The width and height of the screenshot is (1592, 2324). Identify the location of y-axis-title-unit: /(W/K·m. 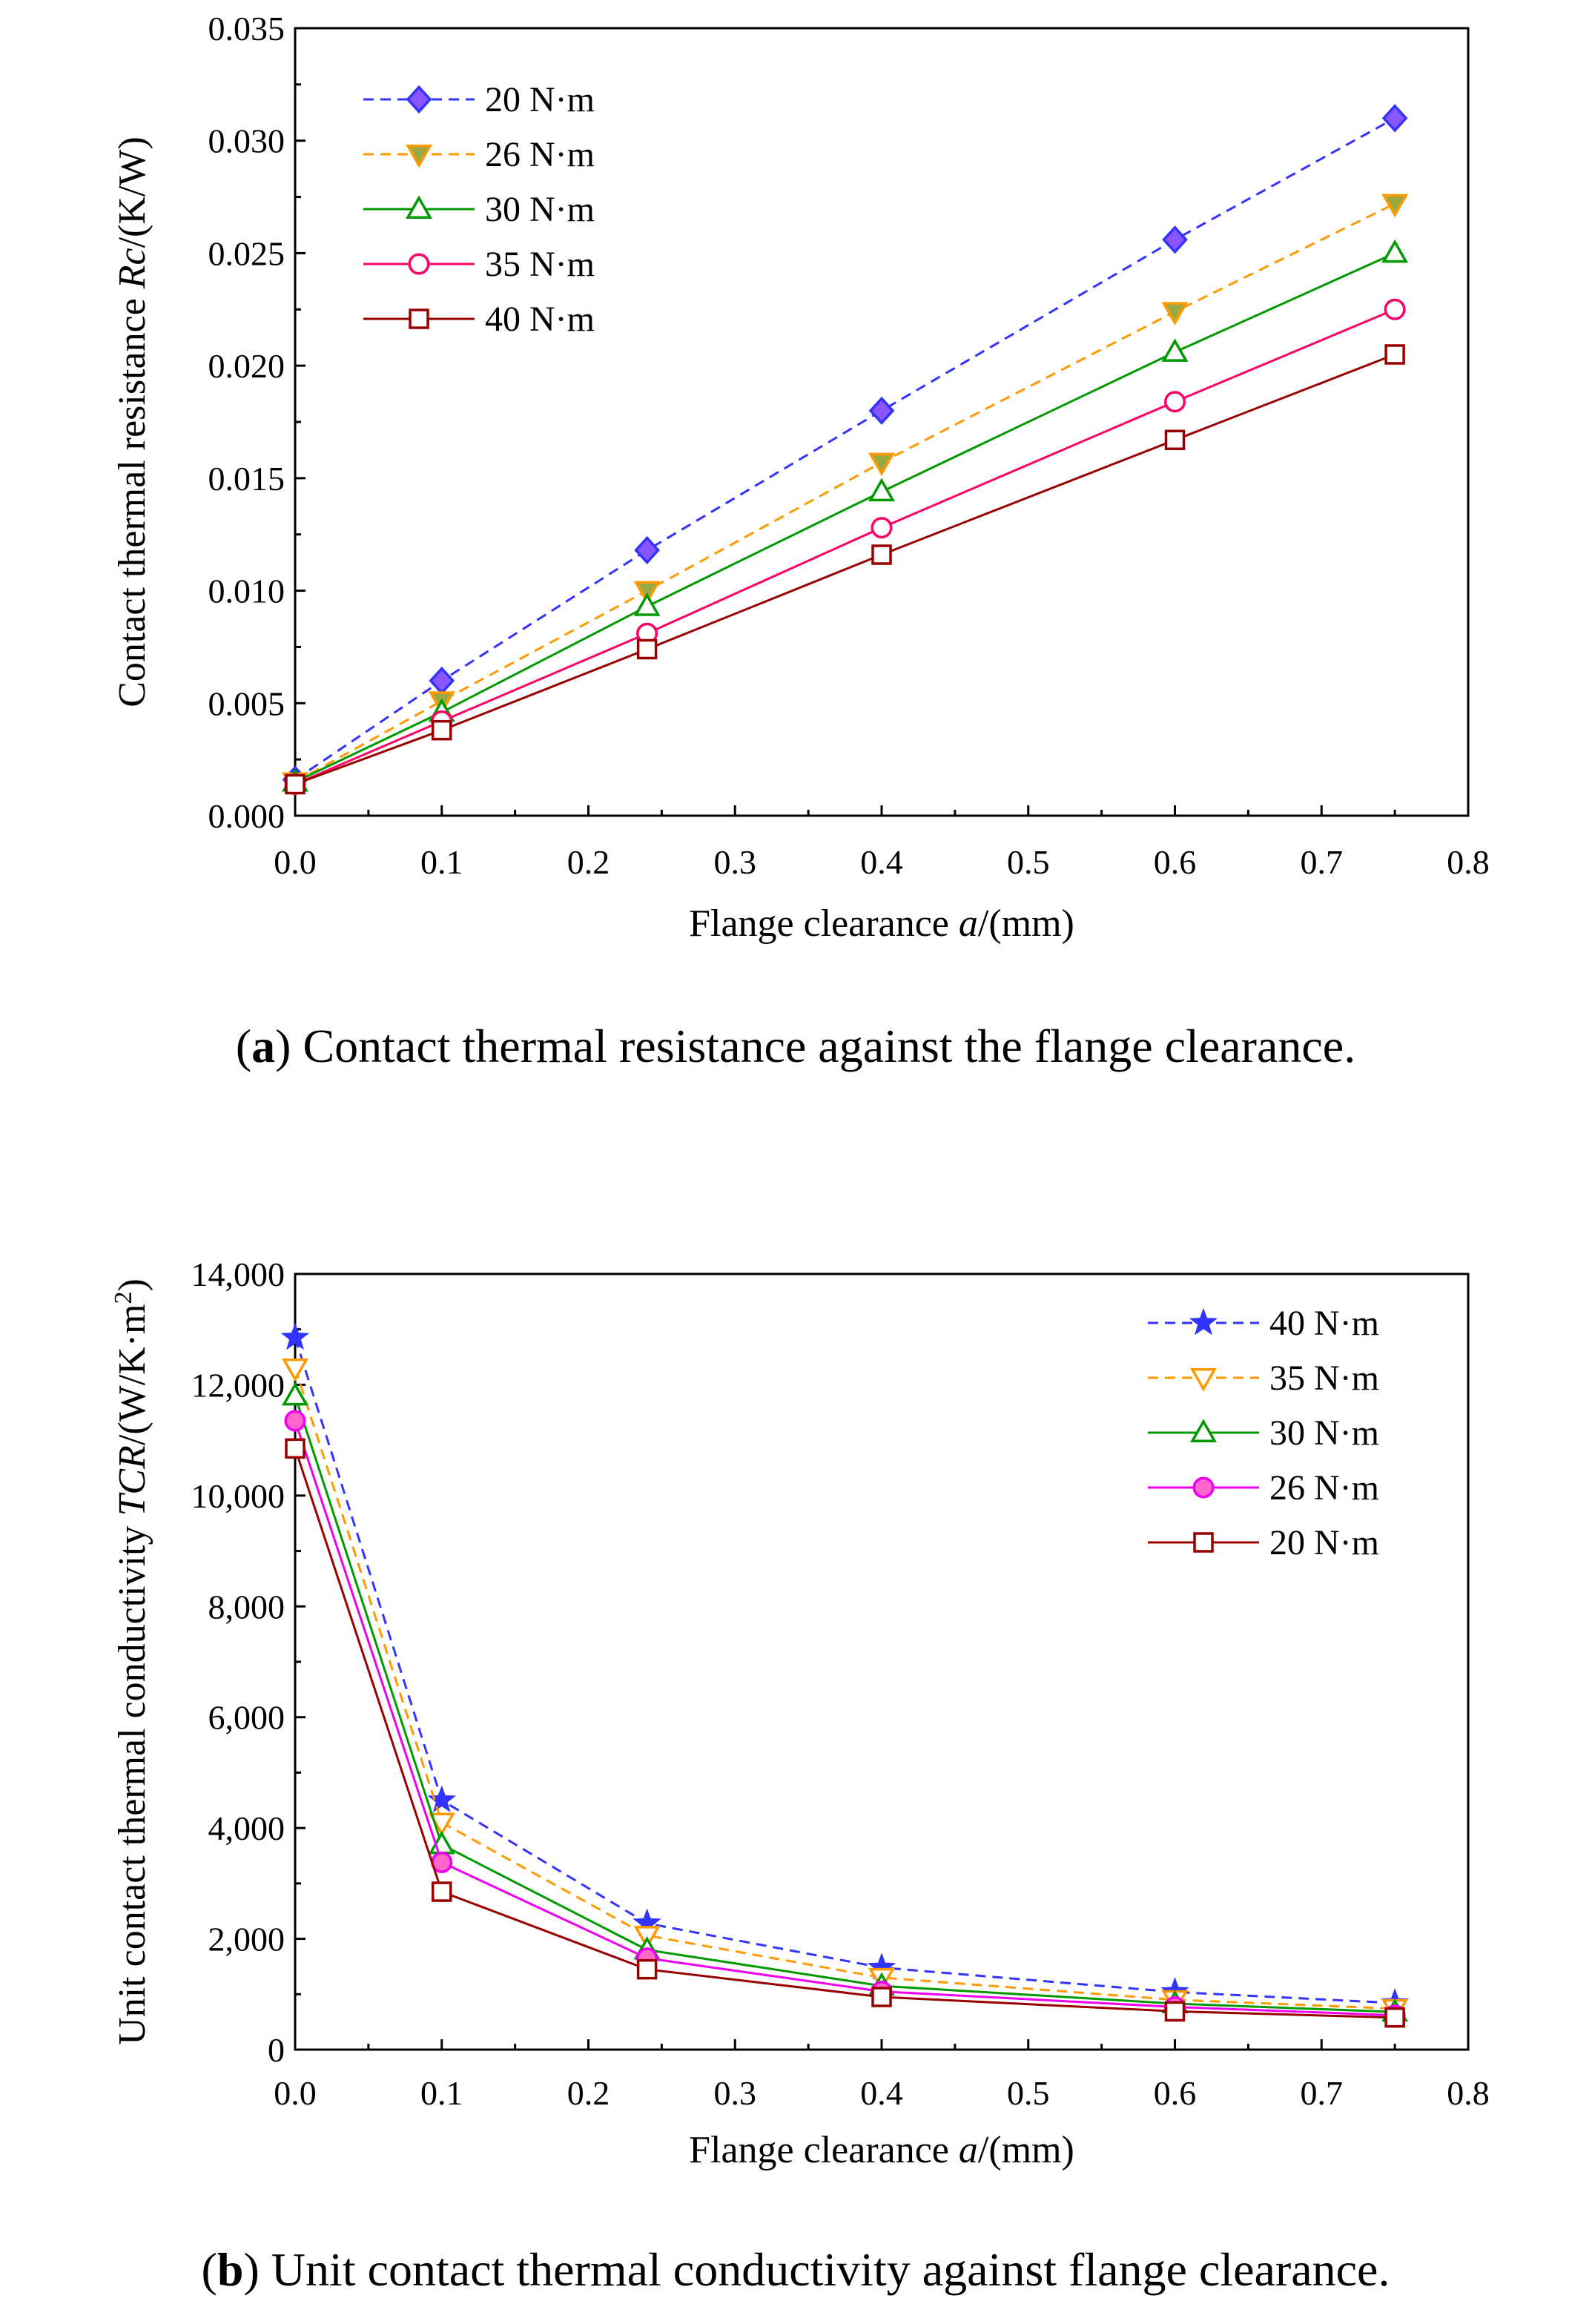
(132, 1374).